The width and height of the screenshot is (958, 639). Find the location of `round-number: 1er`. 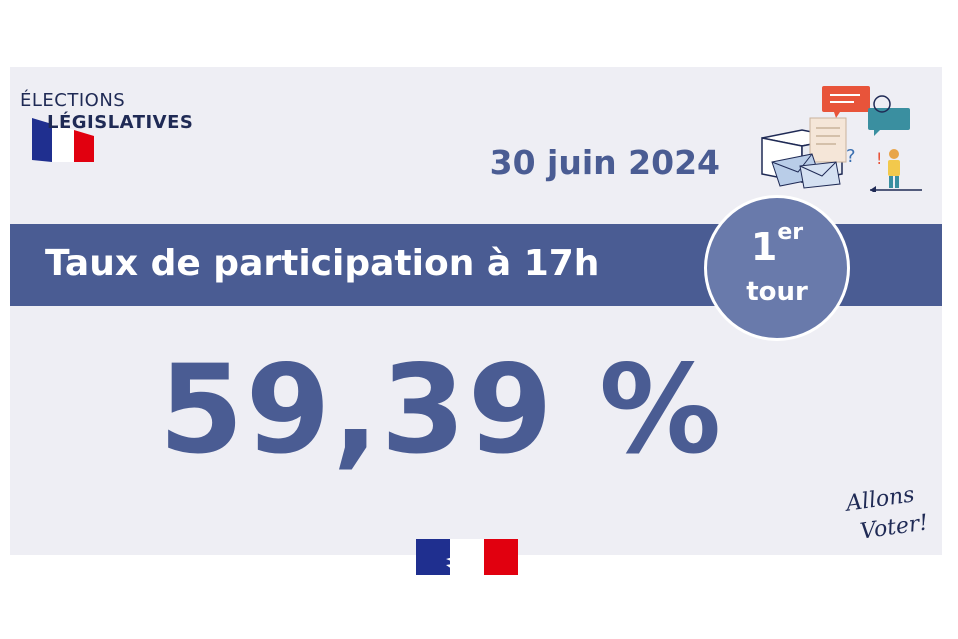

round-number: 1er is located at coordinates (777, 245).